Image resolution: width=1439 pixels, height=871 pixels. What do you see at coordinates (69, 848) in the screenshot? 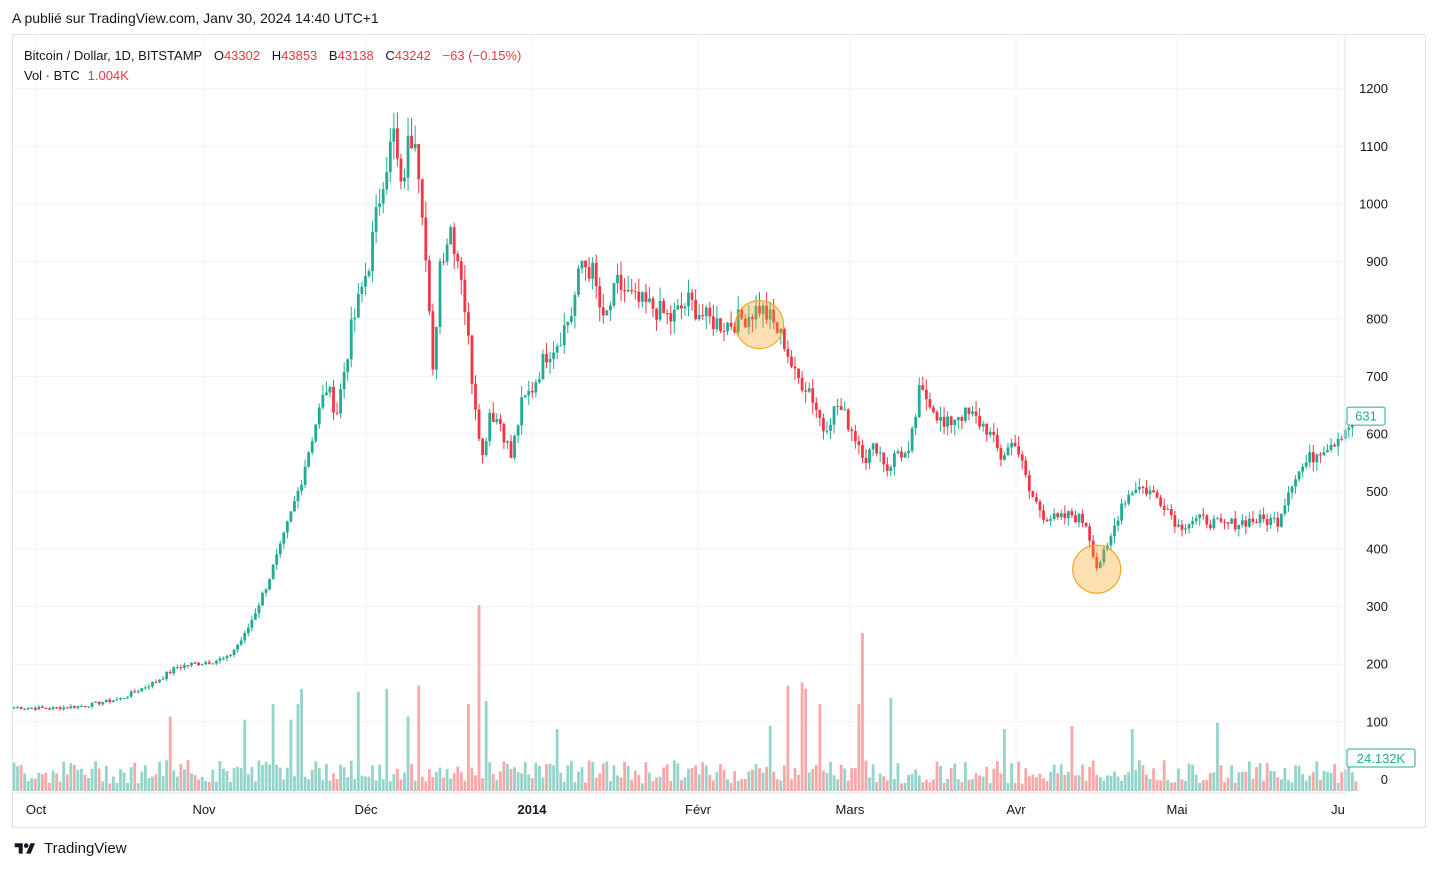
I see `footer: TradingView` at bounding box center [69, 848].